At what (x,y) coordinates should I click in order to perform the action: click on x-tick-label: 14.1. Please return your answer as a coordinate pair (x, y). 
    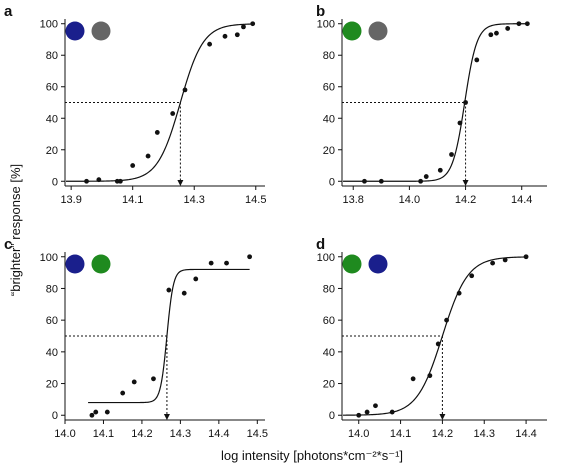
    Looking at the image, I should click on (400, 434).